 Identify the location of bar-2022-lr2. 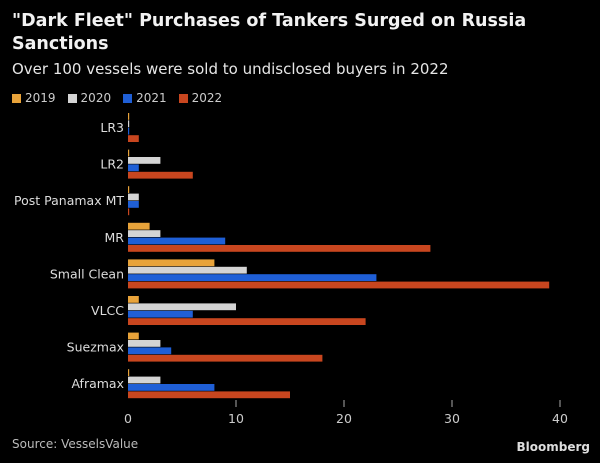
(160, 175).